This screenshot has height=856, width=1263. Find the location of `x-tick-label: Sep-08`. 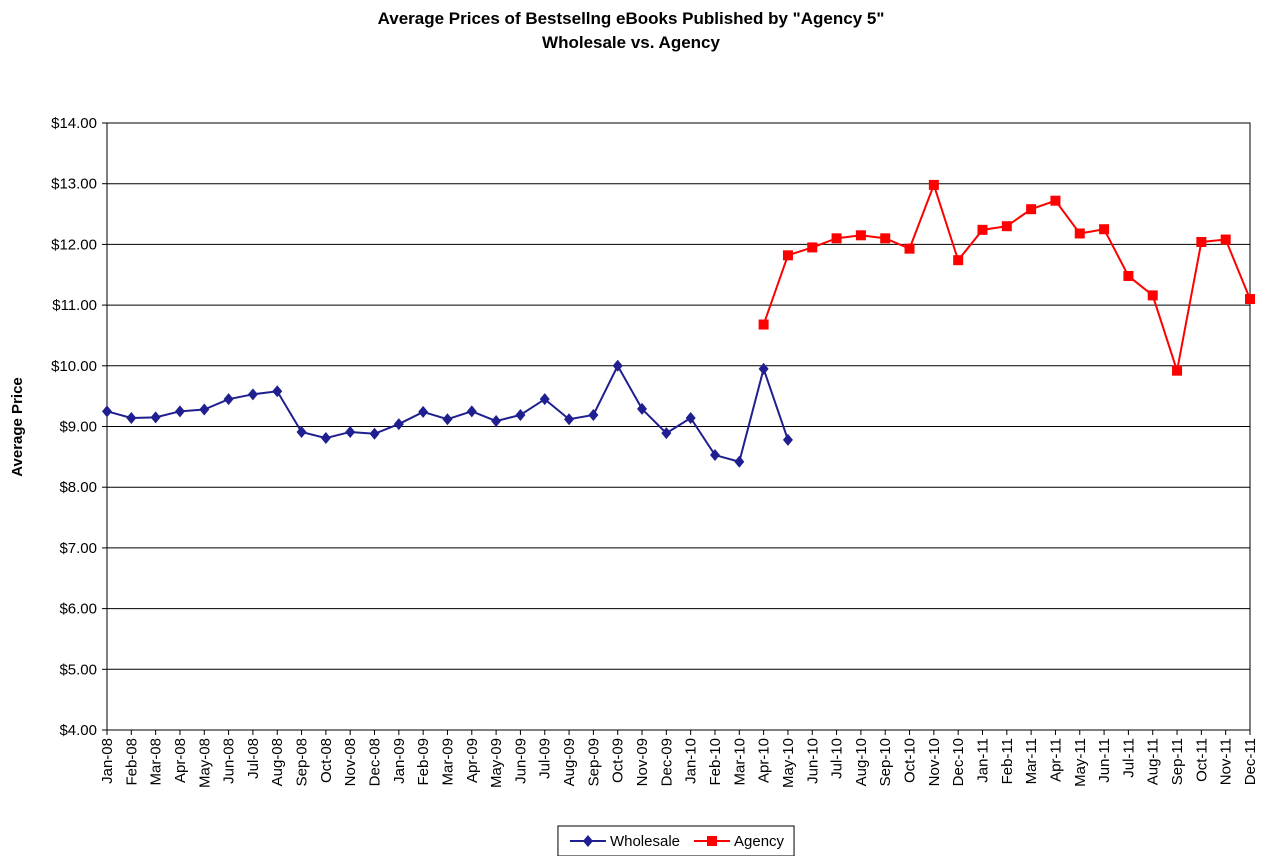

x-tick-label: Sep-08 is located at coordinates (302, 762).